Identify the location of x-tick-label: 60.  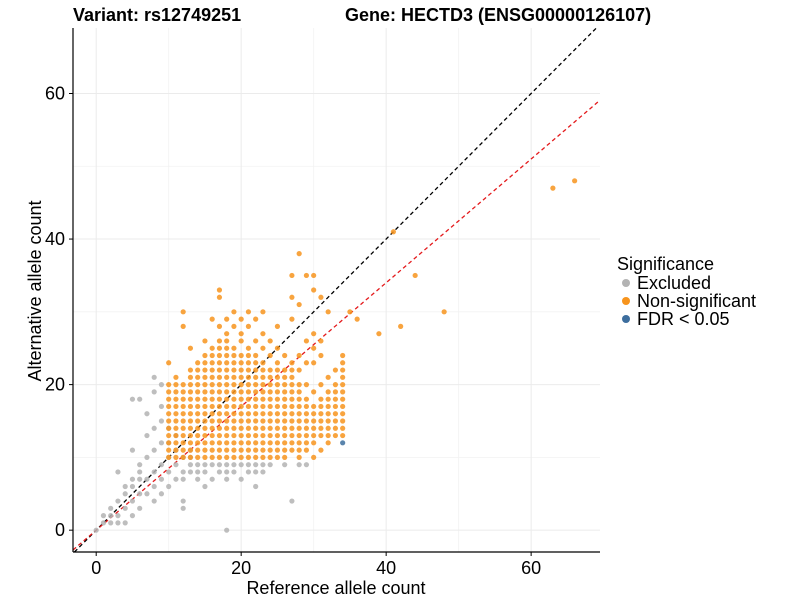
(531, 568).